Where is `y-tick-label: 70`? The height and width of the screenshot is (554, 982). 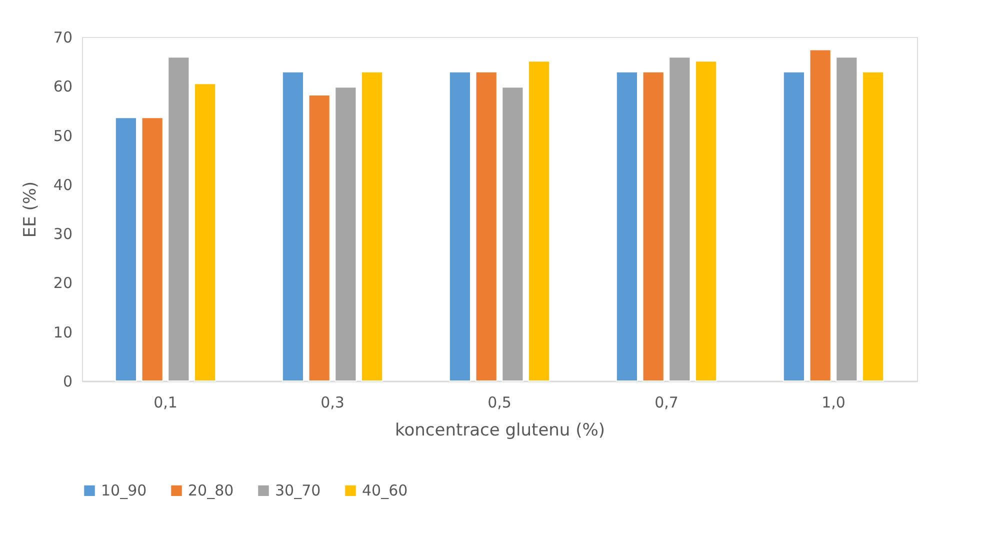
y-tick-label: 70 is located at coordinates (62, 37).